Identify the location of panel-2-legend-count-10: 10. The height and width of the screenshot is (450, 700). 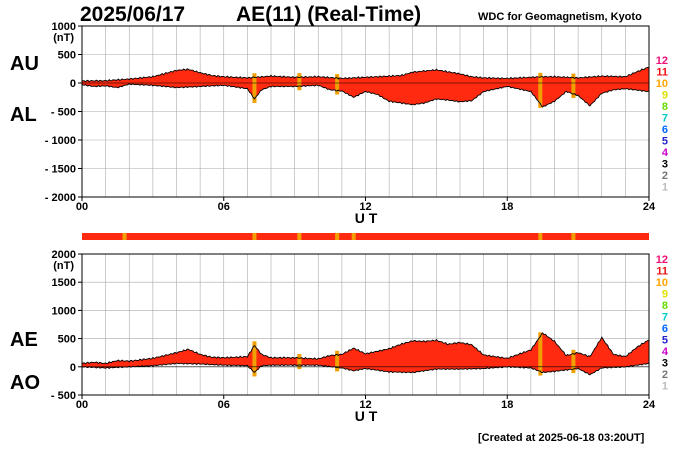
(662, 283).